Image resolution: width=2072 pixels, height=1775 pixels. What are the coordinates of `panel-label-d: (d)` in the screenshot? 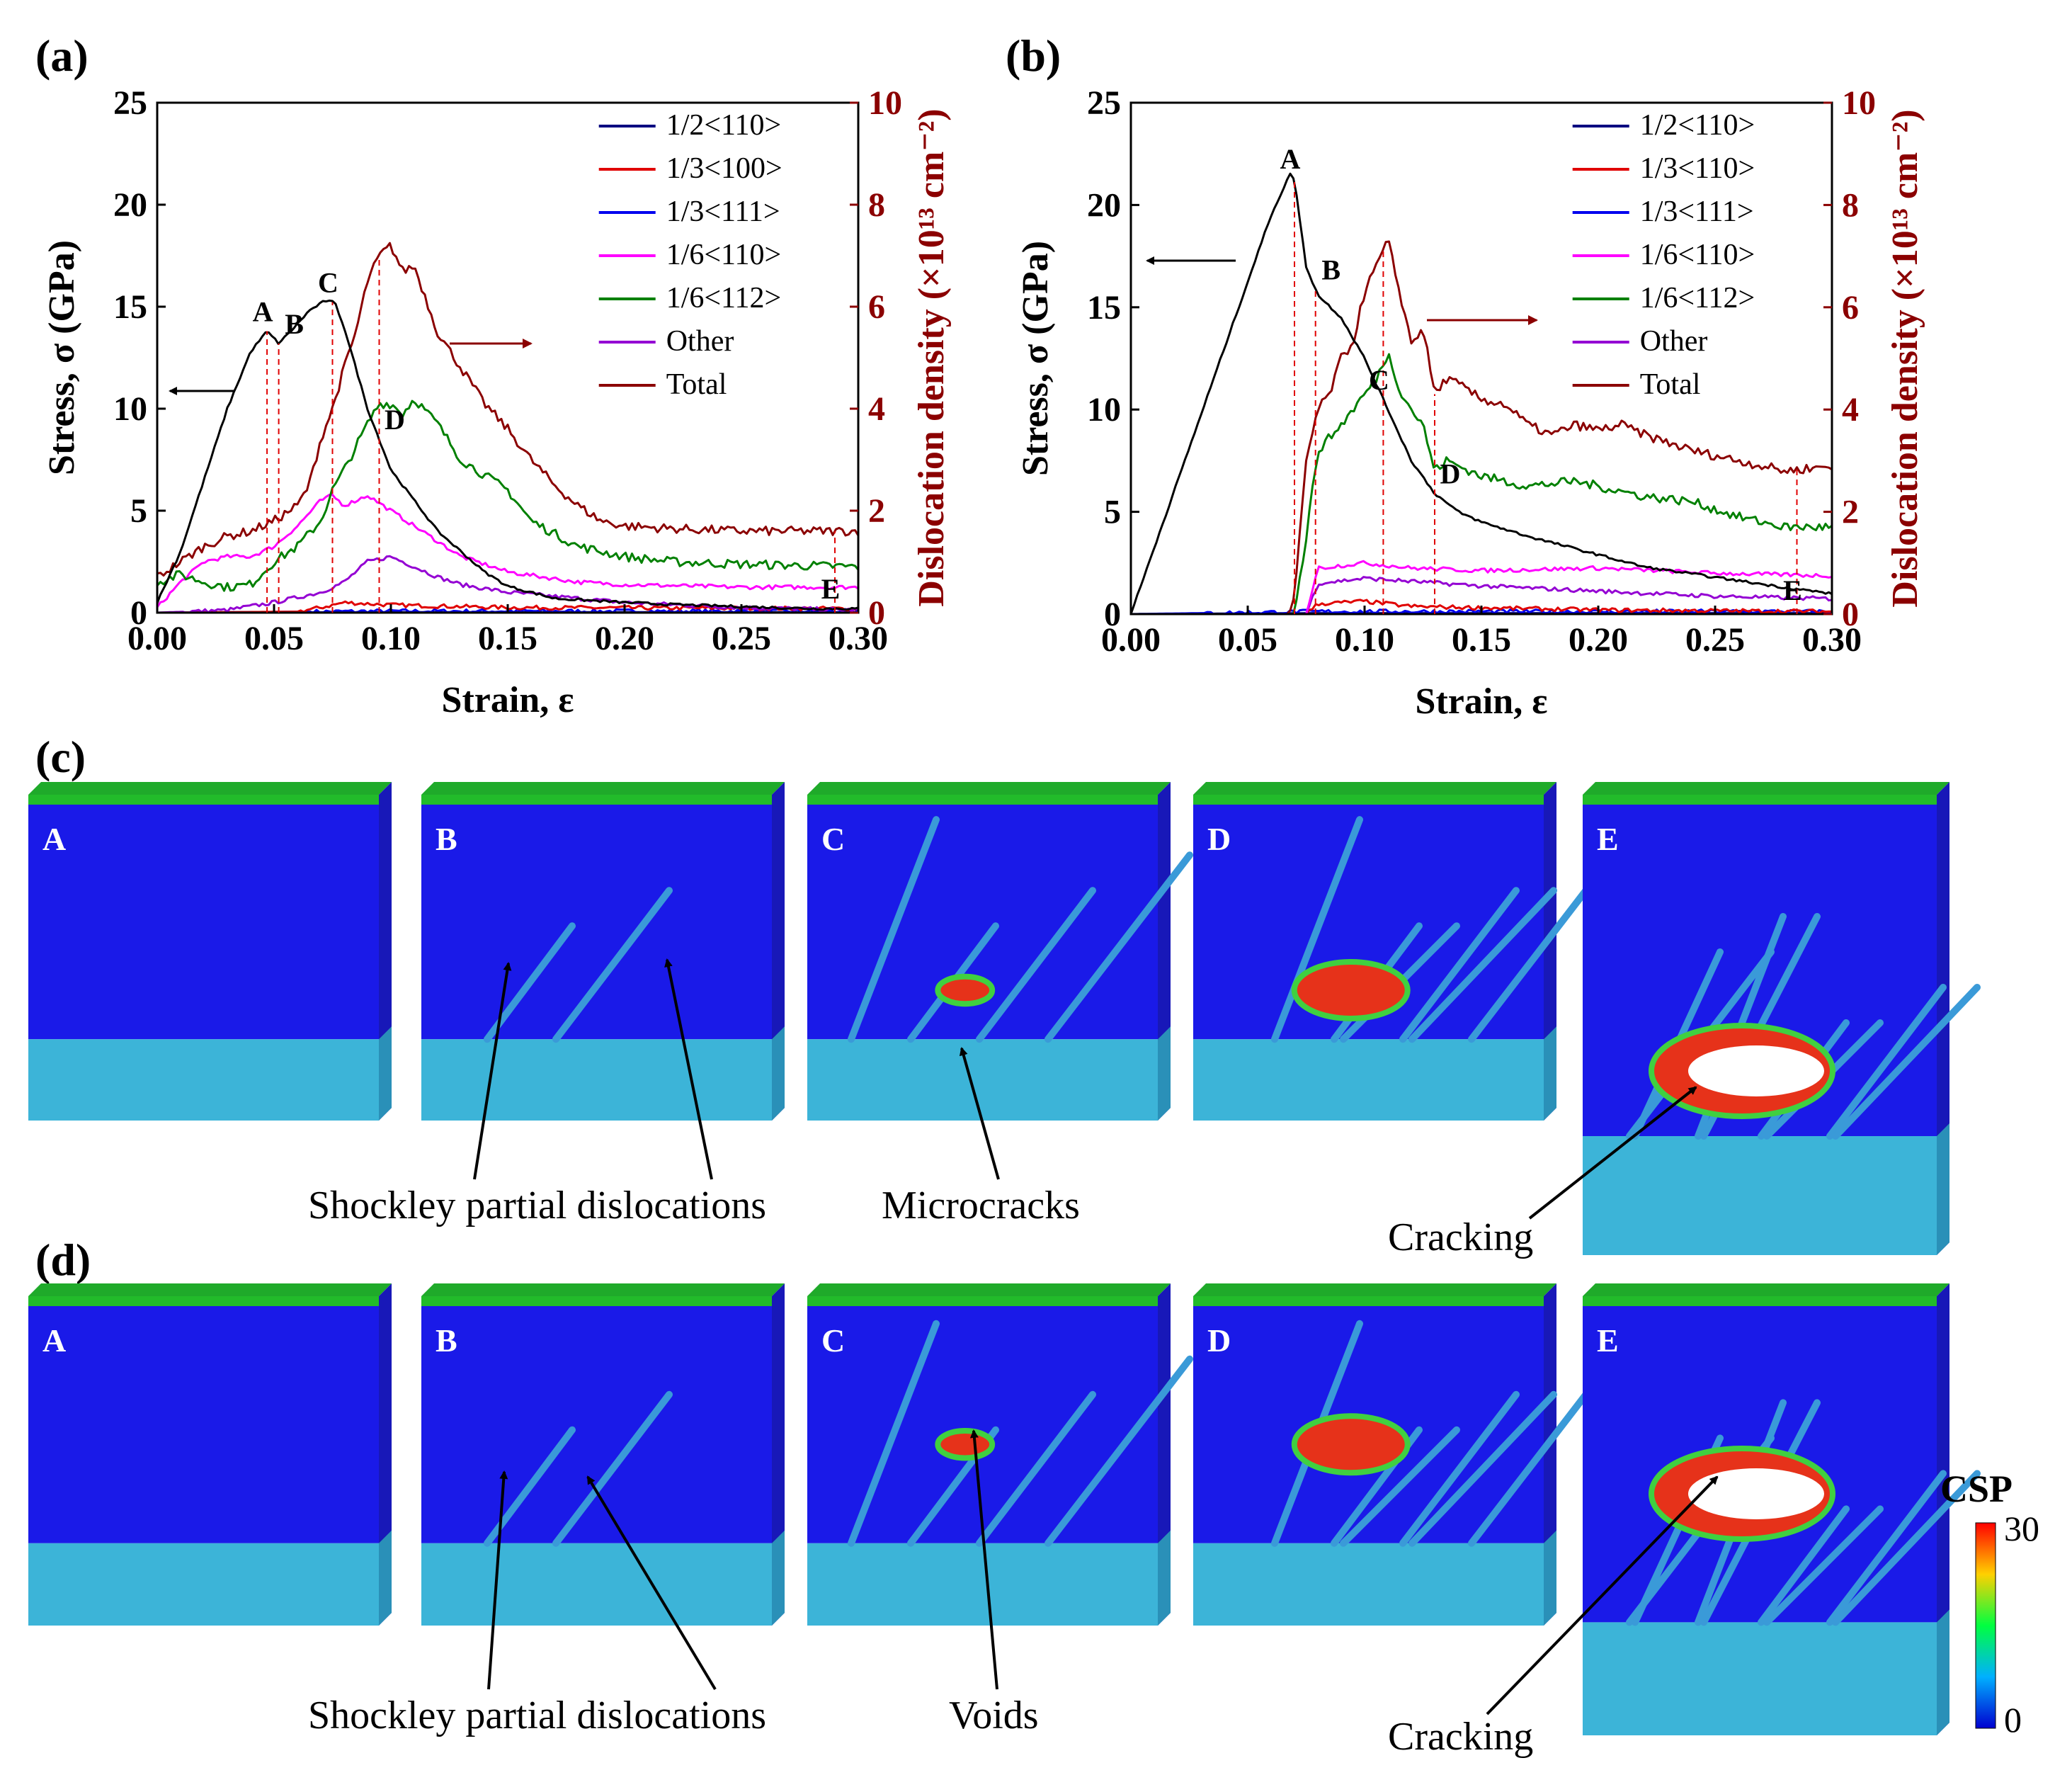 It's located at (63, 1260).